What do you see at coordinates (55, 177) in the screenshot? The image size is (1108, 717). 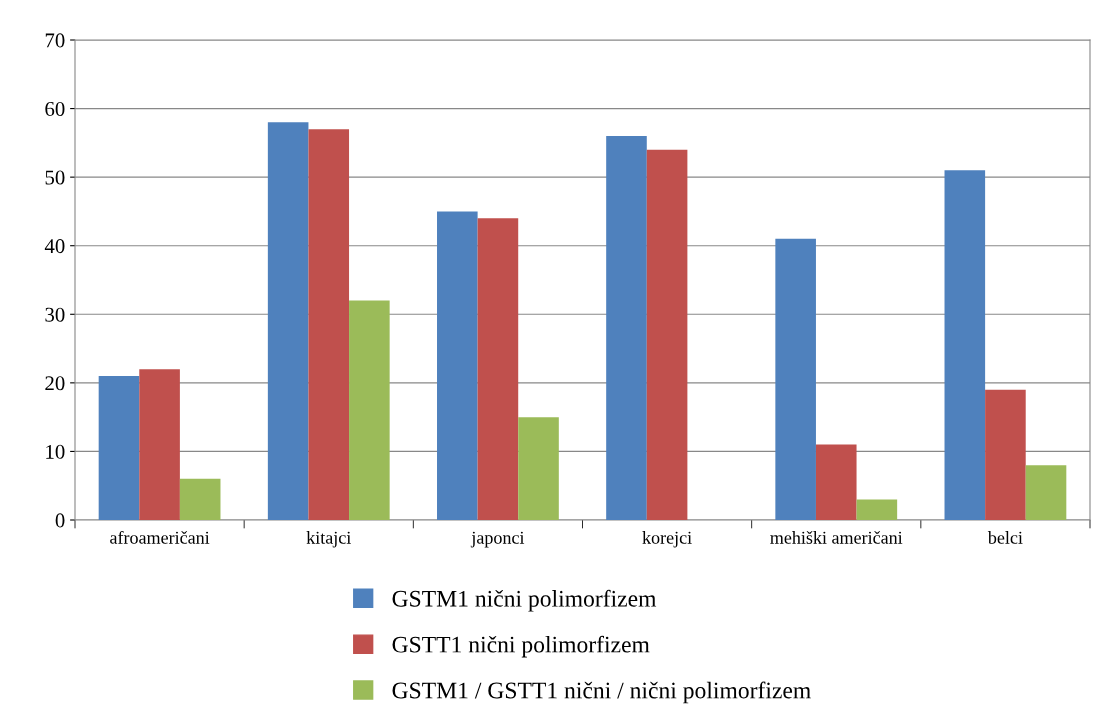 I see `y-tick-label: 50` at bounding box center [55, 177].